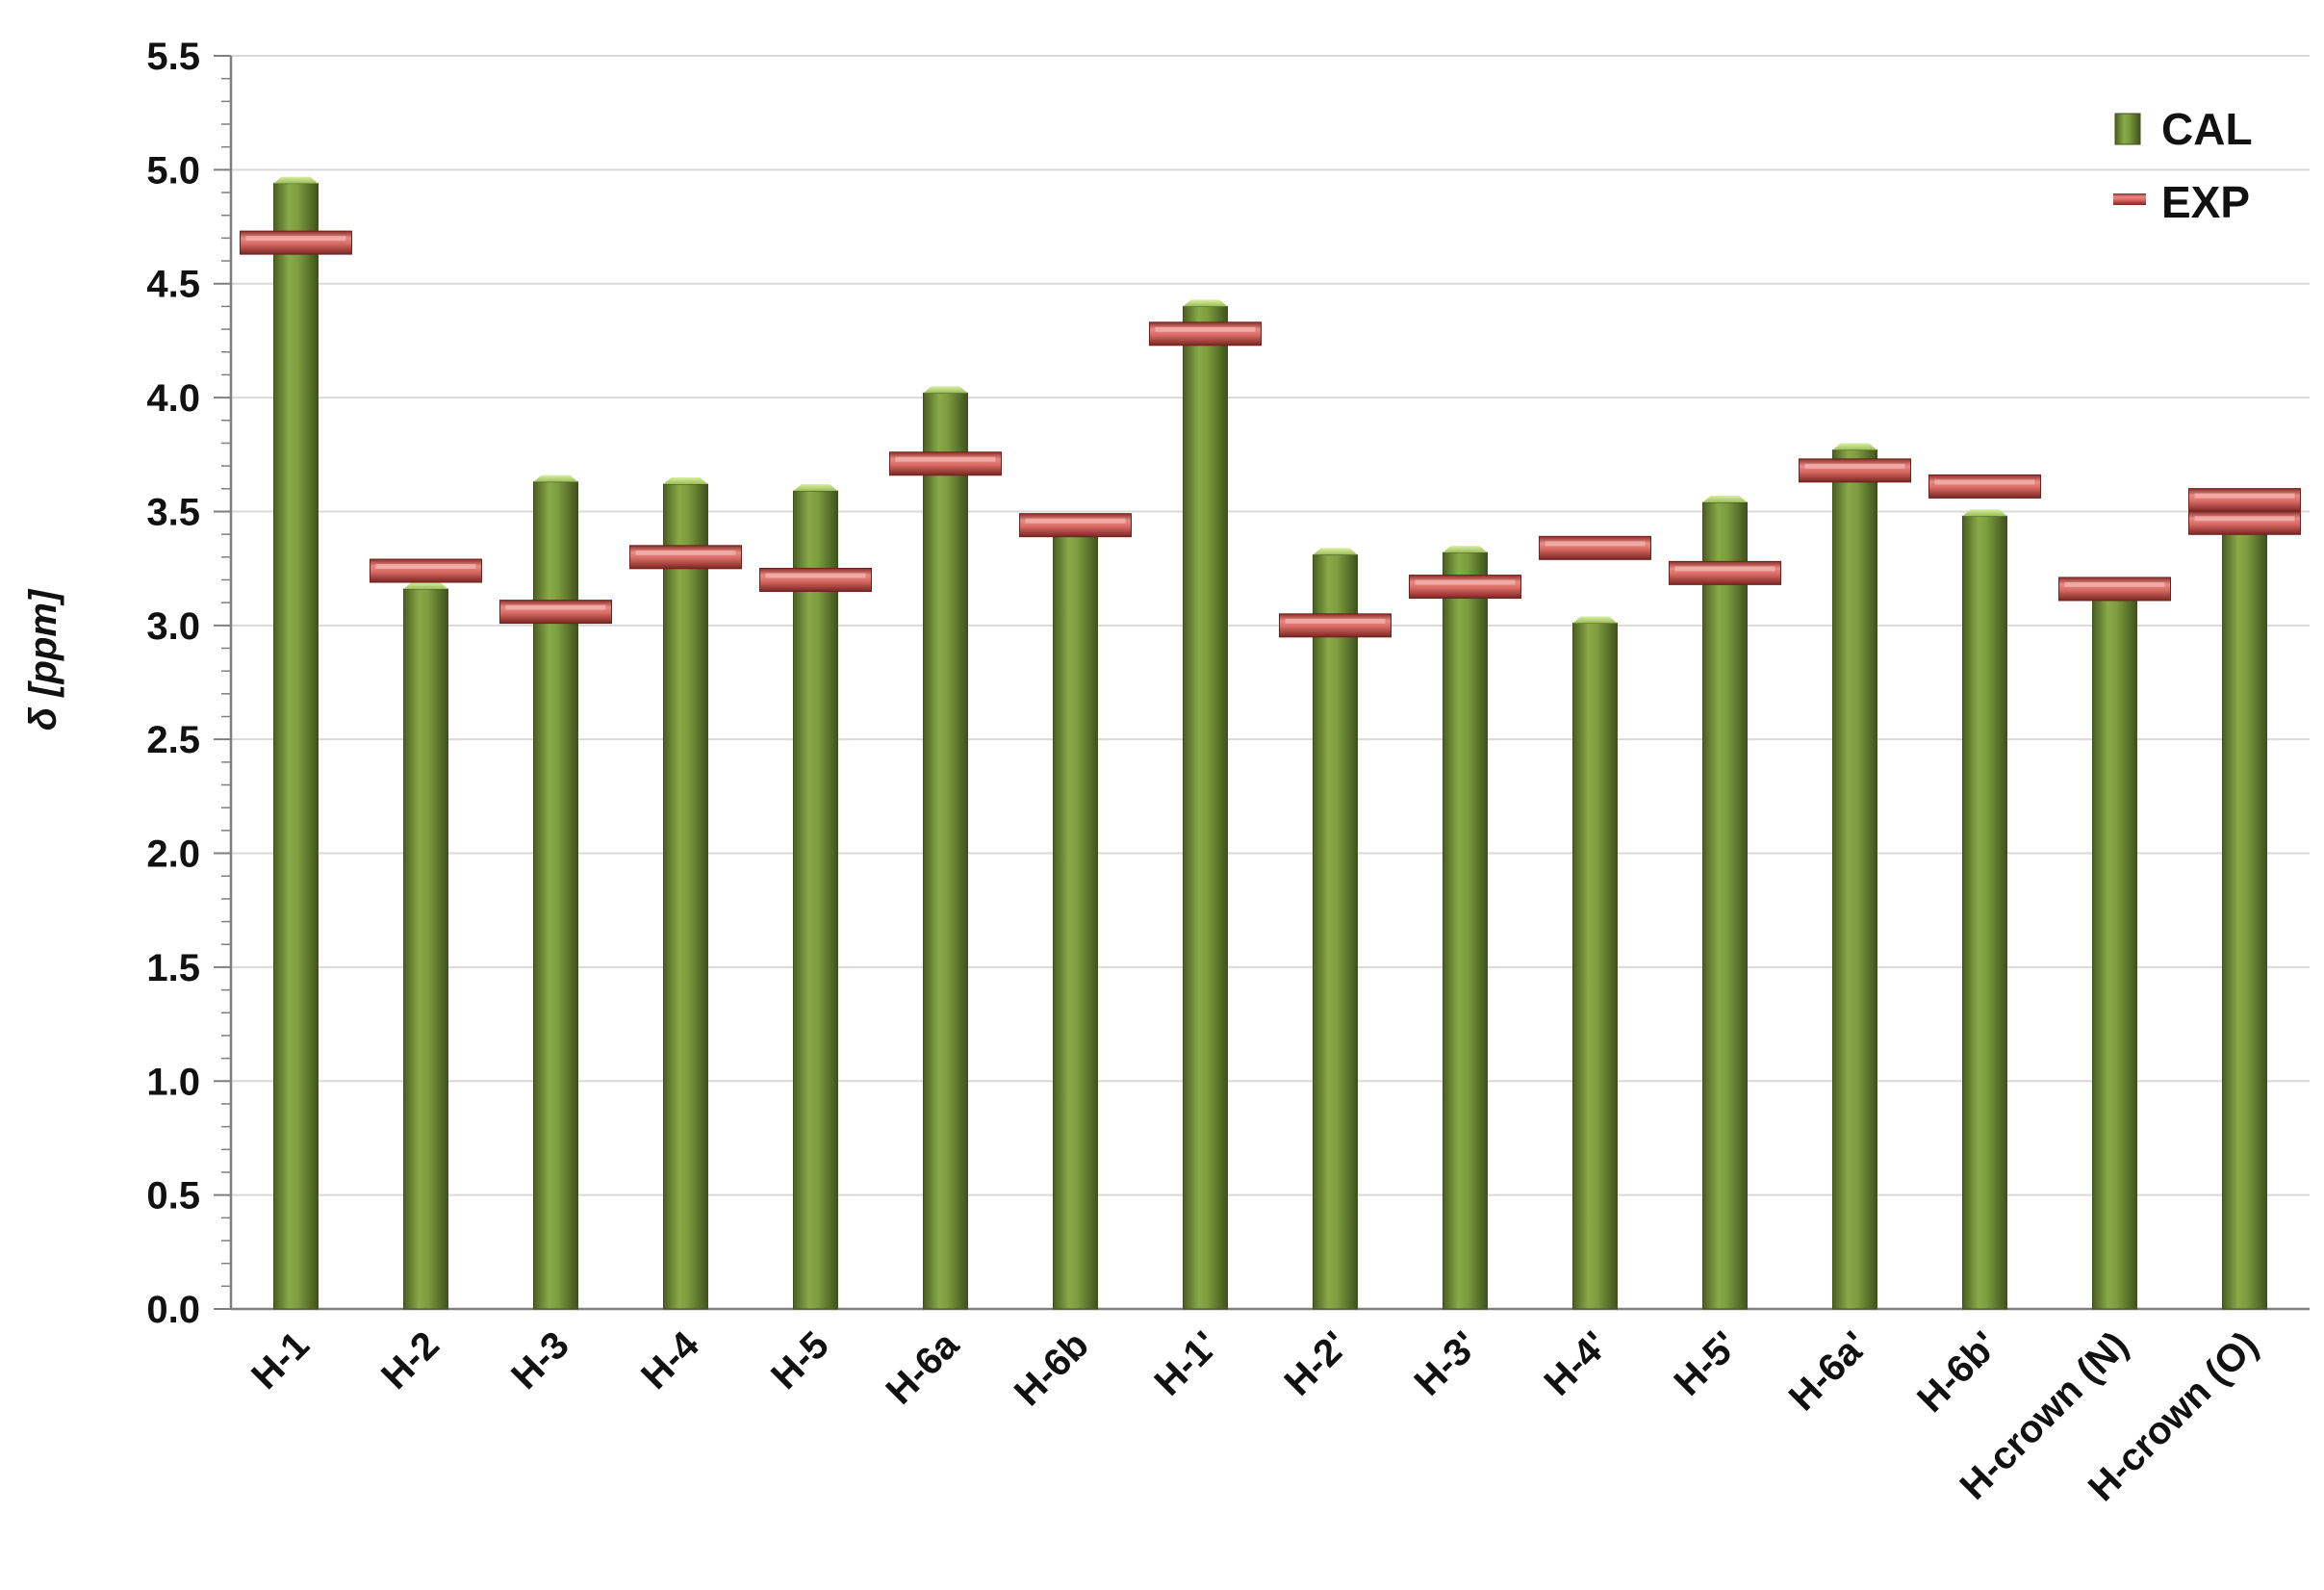 This screenshot has height=1590, width=2324. What do you see at coordinates (173, 285) in the screenshot?
I see `y-tick-label: 4.5` at bounding box center [173, 285].